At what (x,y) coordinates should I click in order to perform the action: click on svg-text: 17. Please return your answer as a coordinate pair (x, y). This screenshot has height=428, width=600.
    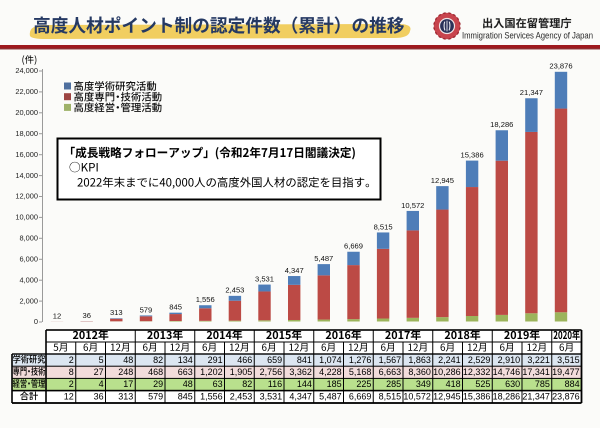
    Looking at the image, I should click on (128, 384).